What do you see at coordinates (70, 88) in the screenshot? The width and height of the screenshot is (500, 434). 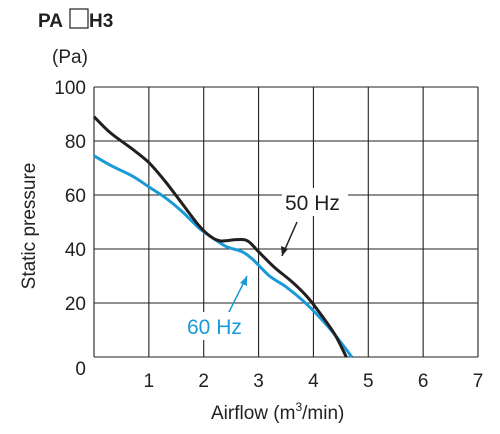 I see `y-tick-label: 100` at bounding box center [70, 88].